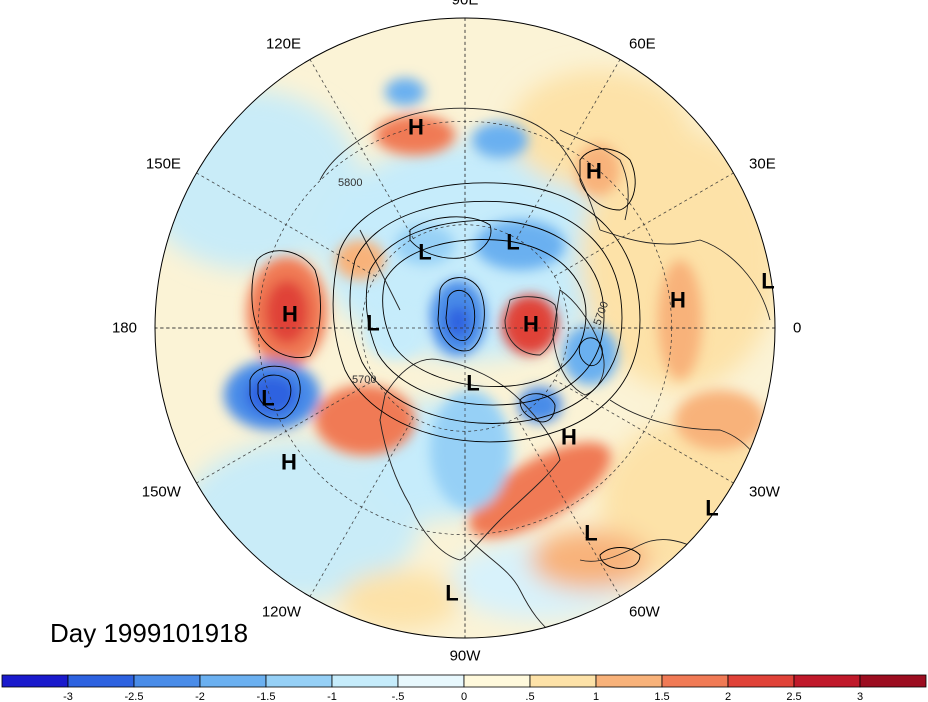 Image resolution: width=928 pixels, height=702 pixels. Describe the element at coordinates (797, 328) in the screenshot. I see `longitude-label: 0` at that location.